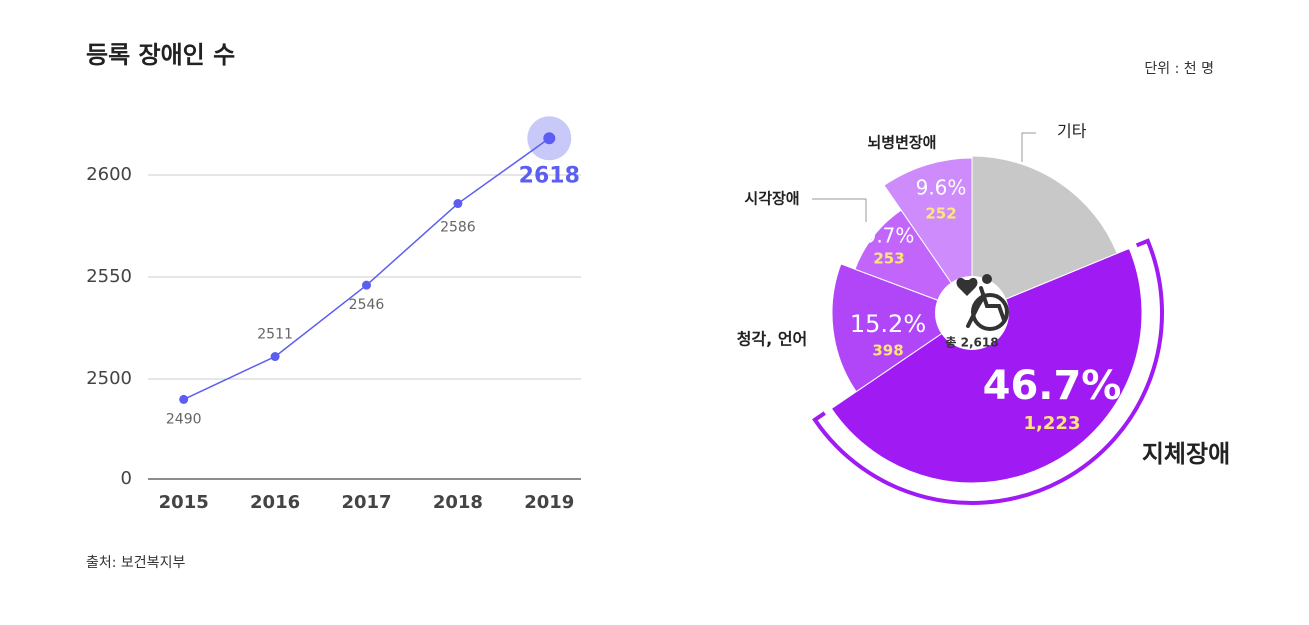 This screenshot has width=1309, height=625. What do you see at coordinates (1052, 386) in the screenshot?
I see `value-label: 46.7%` at bounding box center [1052, 386].